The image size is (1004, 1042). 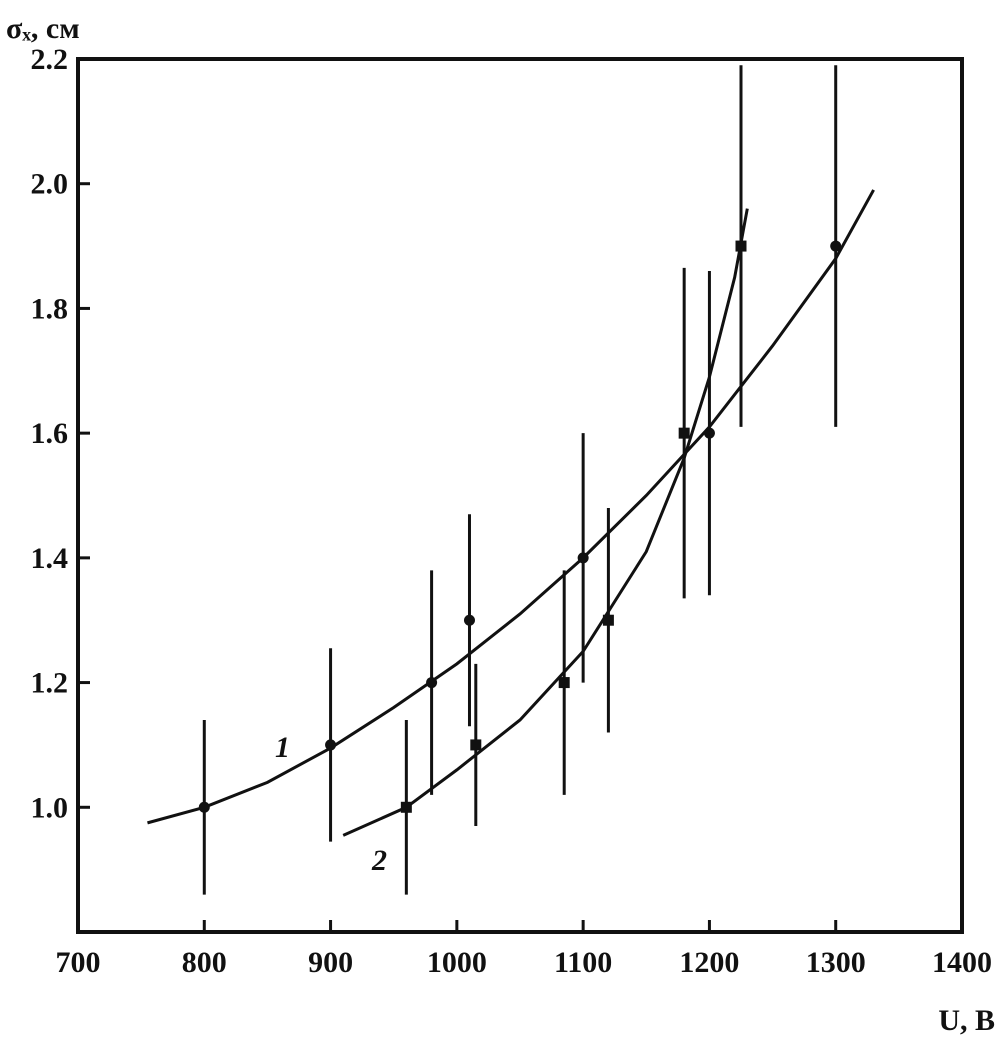 What do you see at coordinates (457, 962) in the screenshot?
I see `x-tick-label: 1000` at bounding box center [457, 962].